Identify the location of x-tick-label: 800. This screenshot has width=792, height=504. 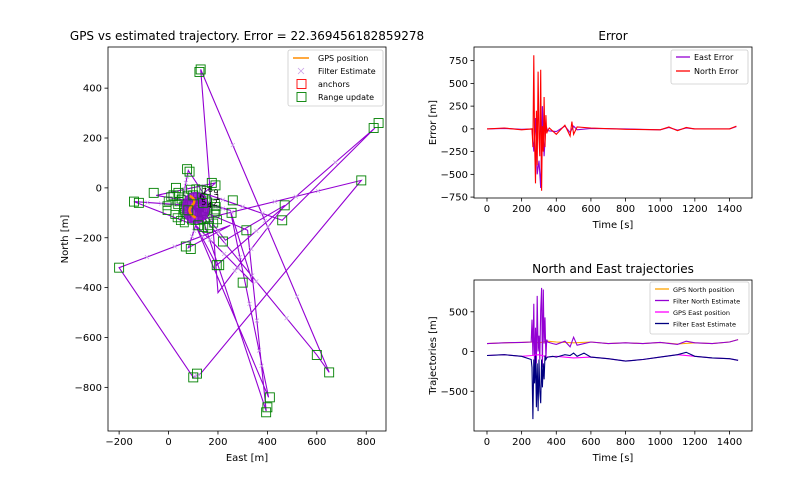
(625, 209).